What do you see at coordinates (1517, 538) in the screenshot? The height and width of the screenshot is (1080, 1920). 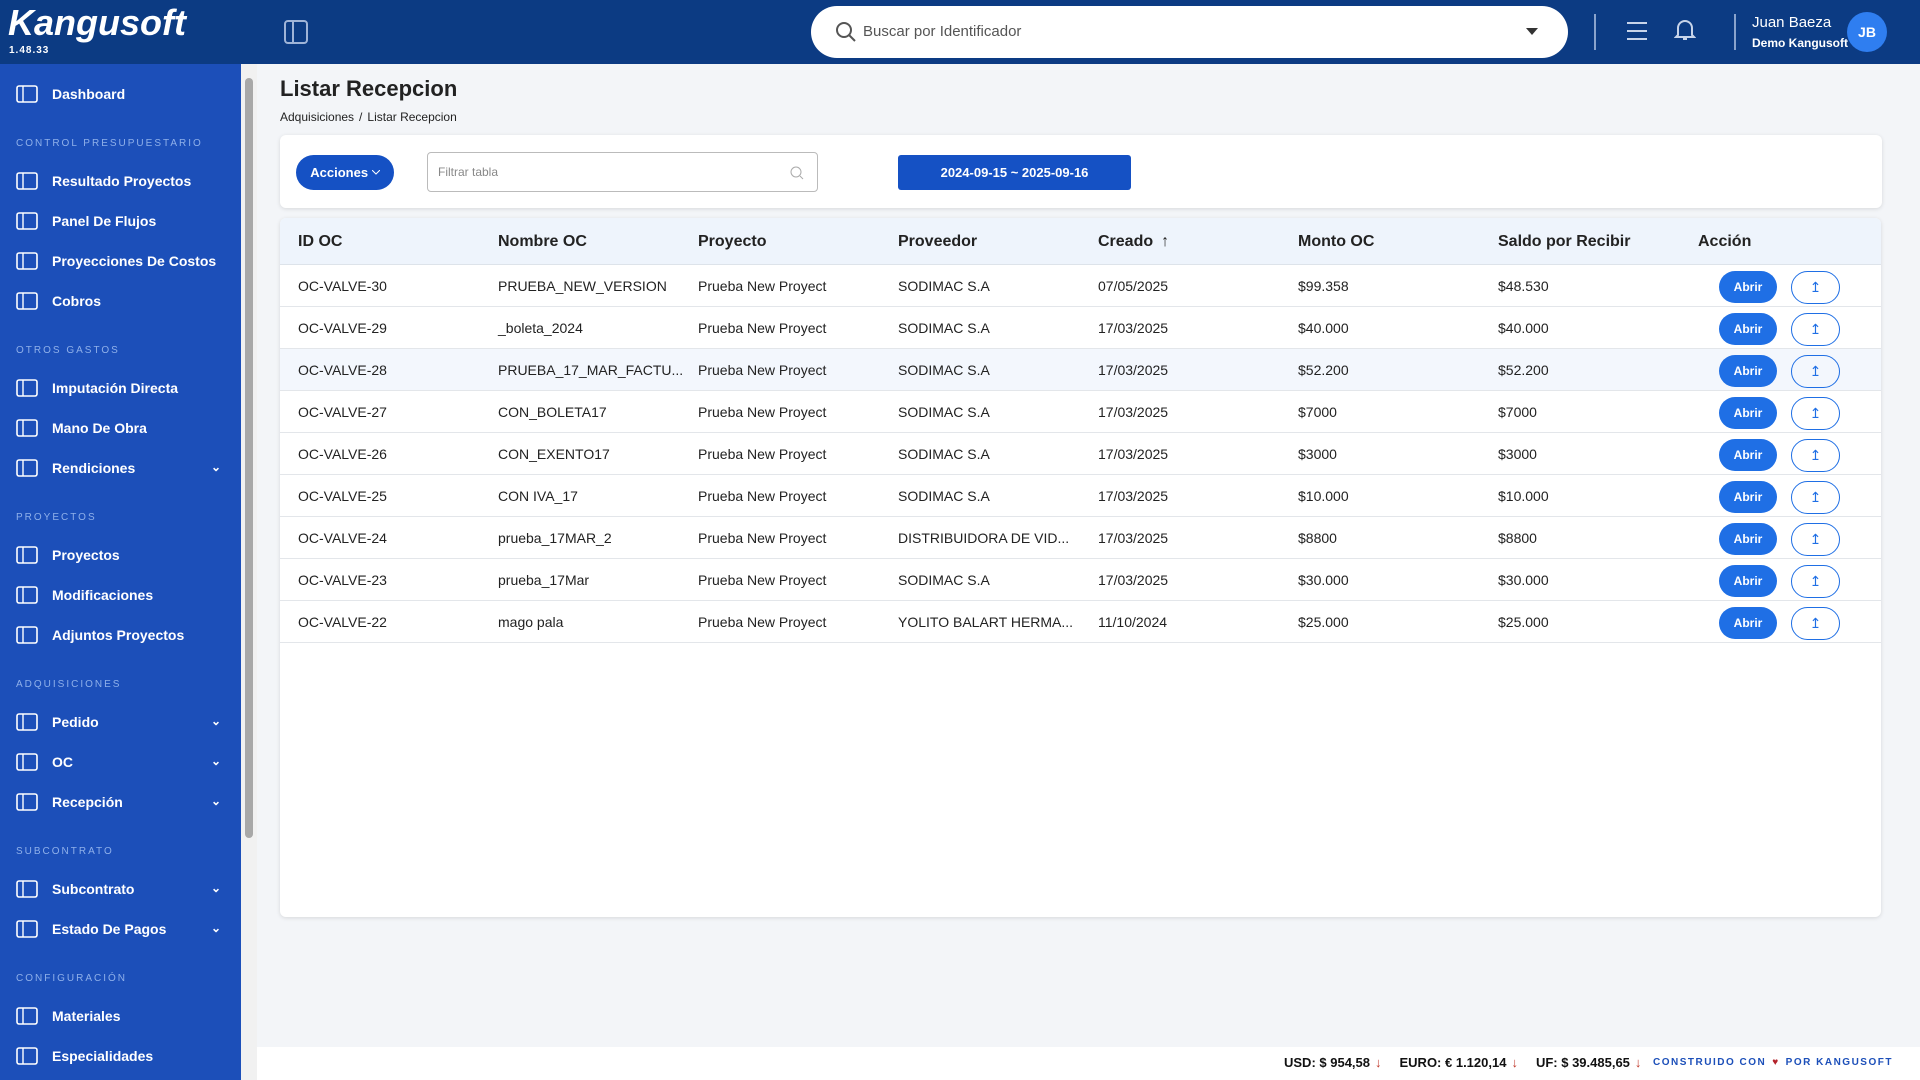 I see `table-cell: $8800` at bounding box center [1517, 538].